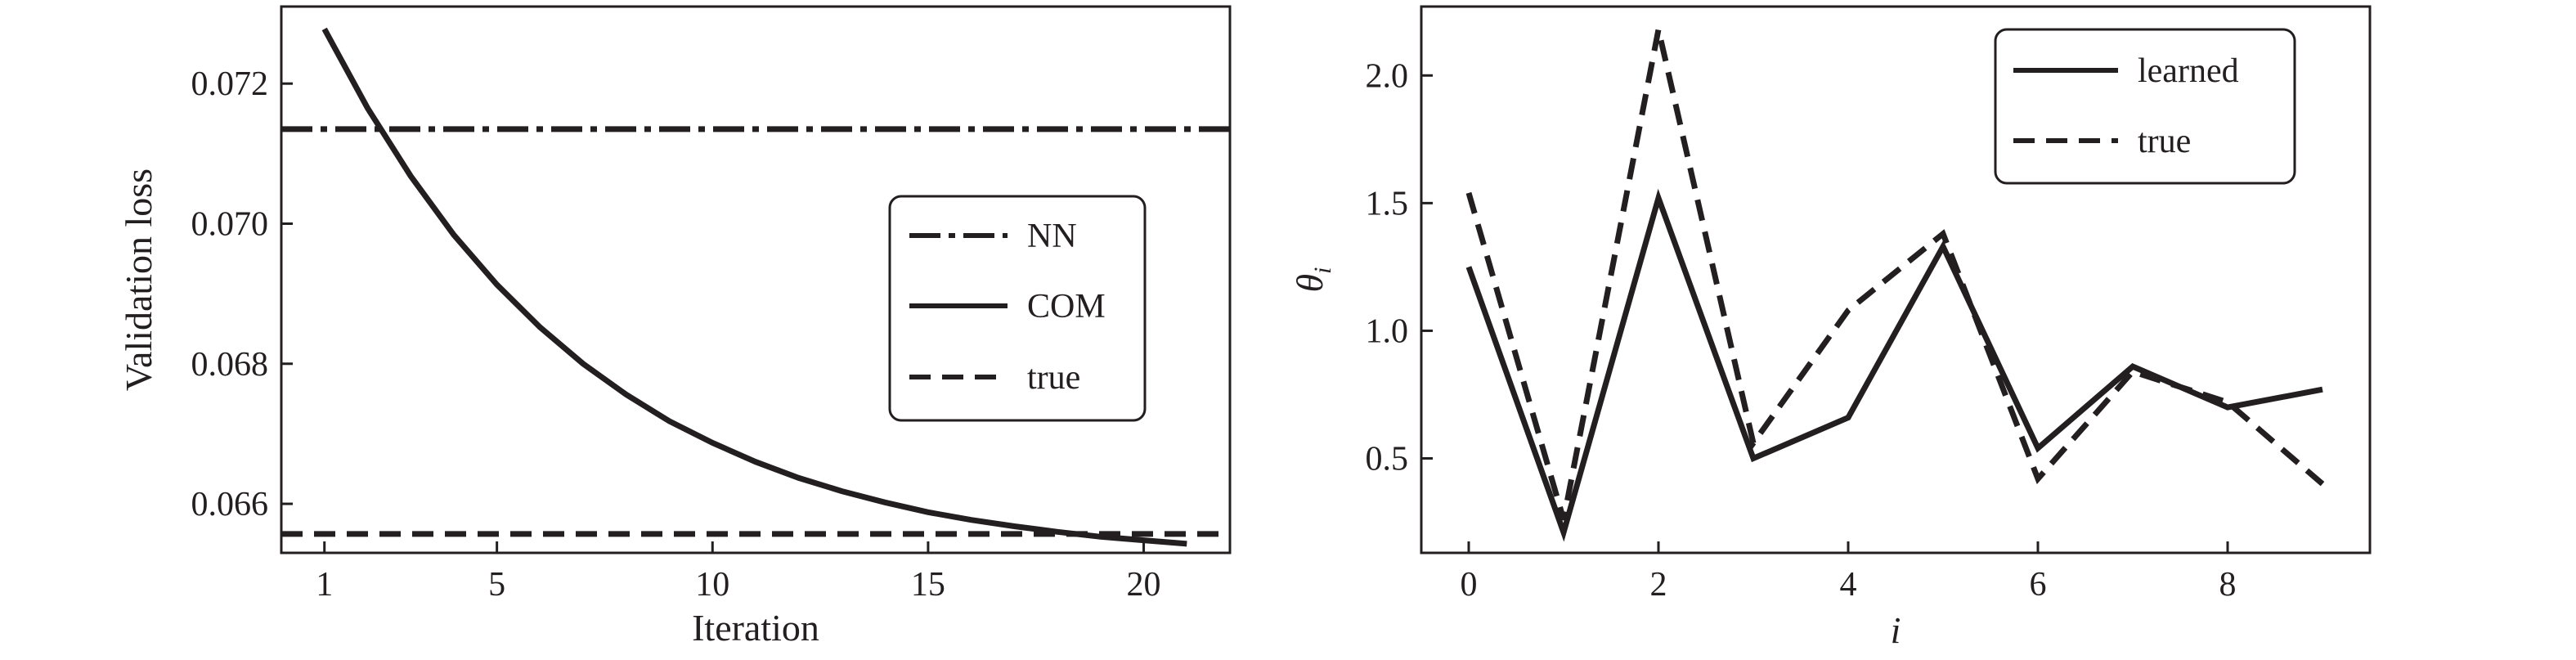  I want to click on left-y-axis-label: Validation loss, so click(138, 279).